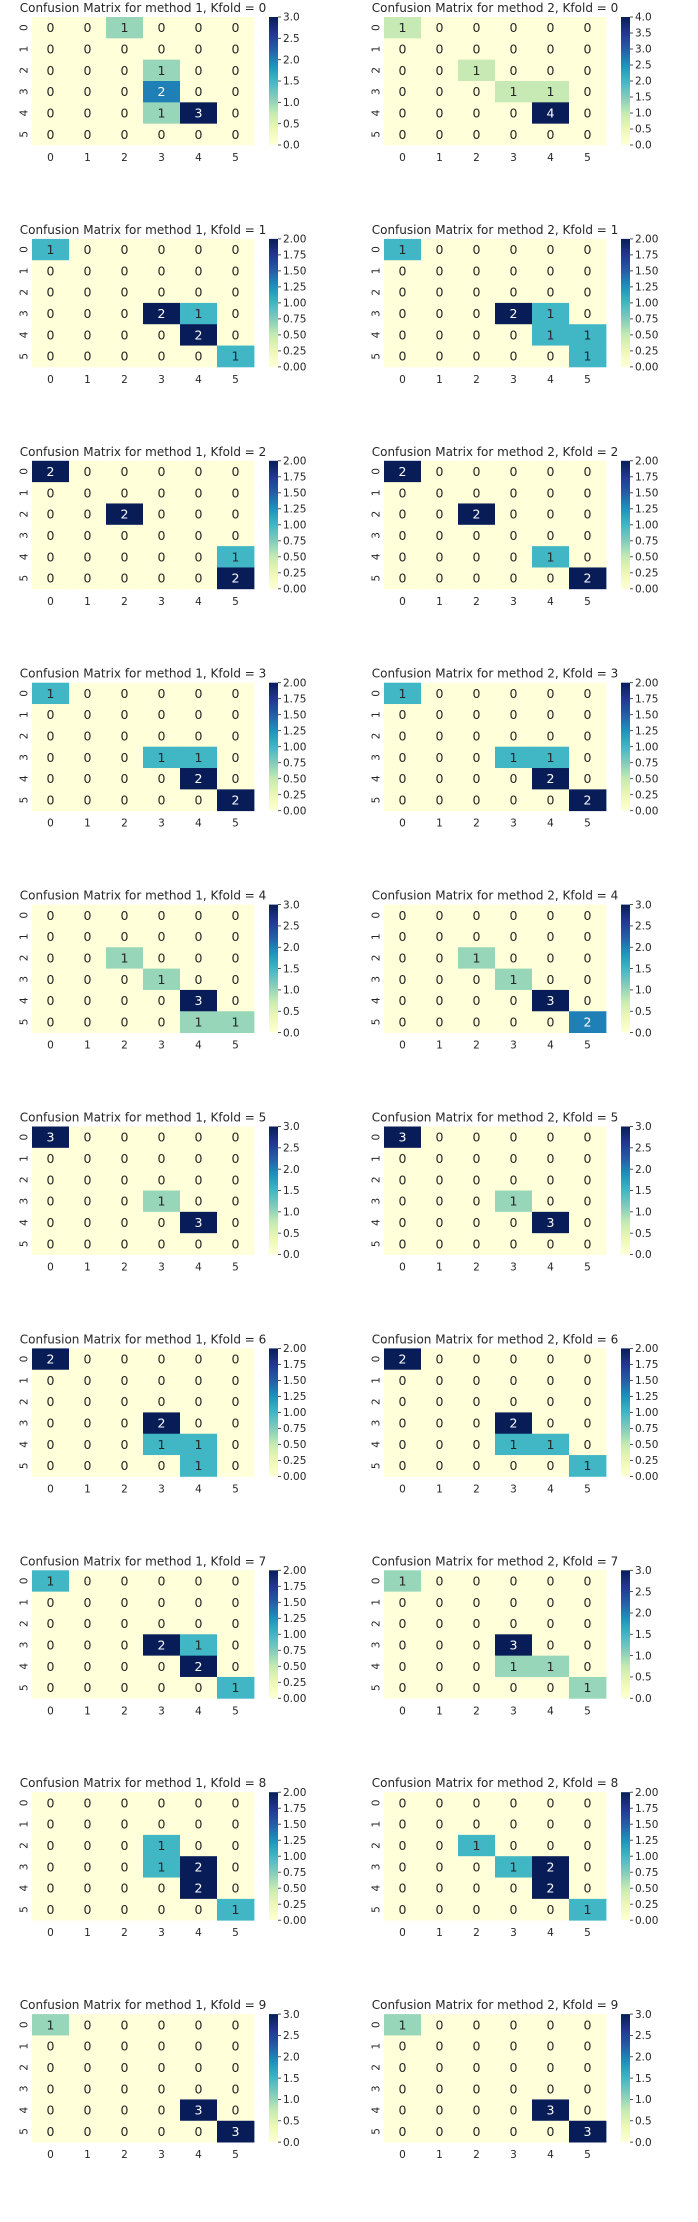  I want to click on y-tick-label: 5, so click(377, 578).